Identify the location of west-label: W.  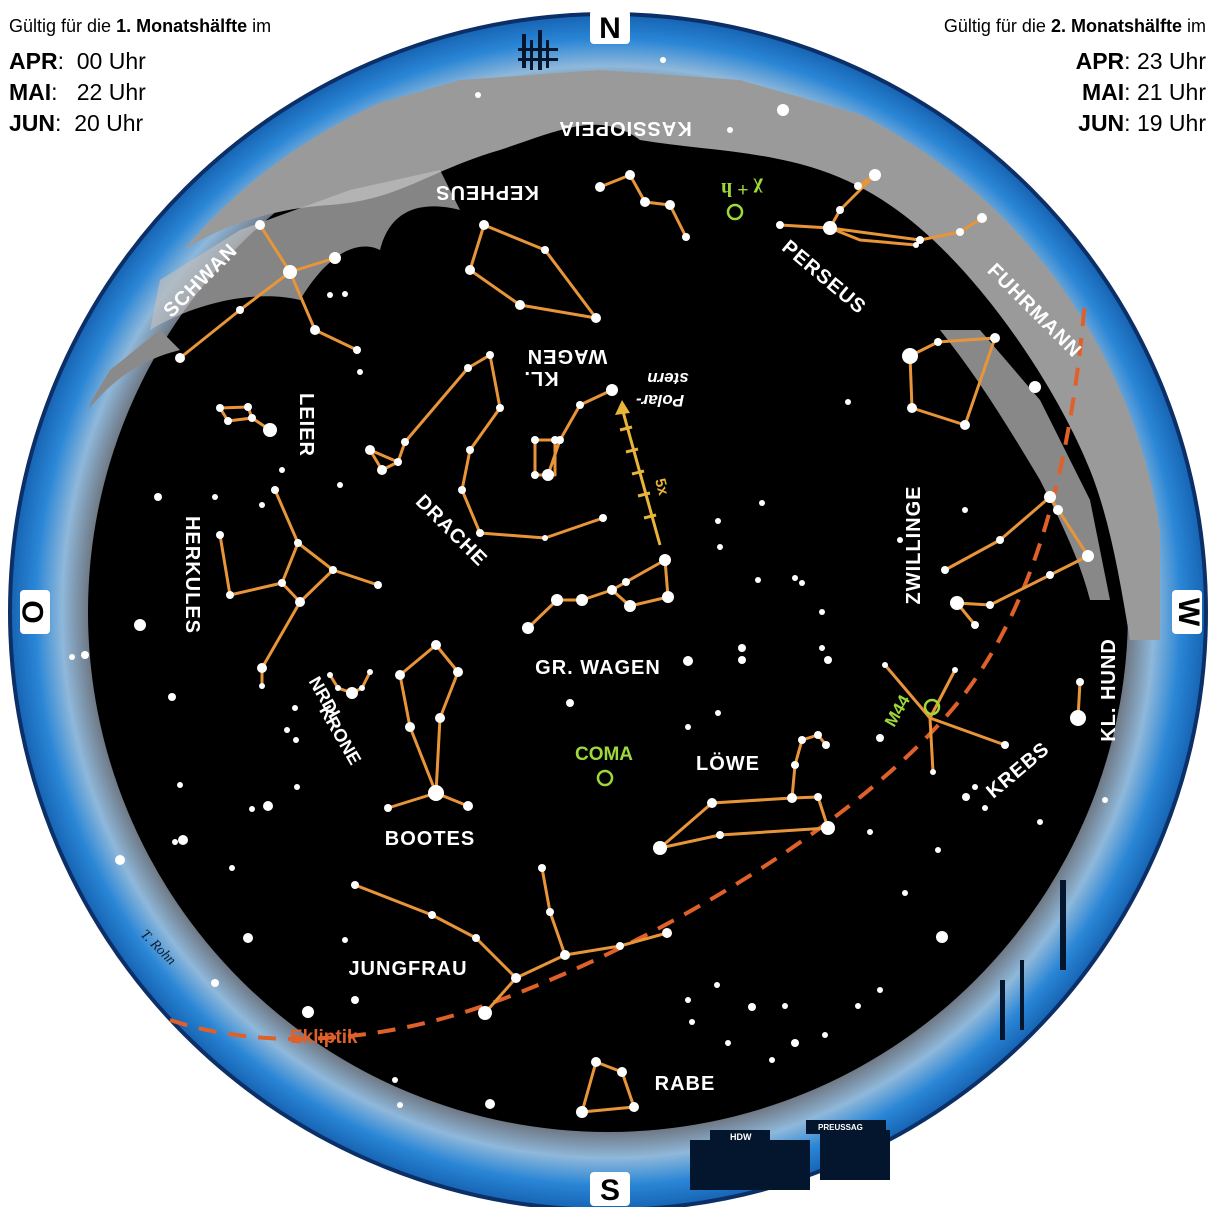
(1188, 612).